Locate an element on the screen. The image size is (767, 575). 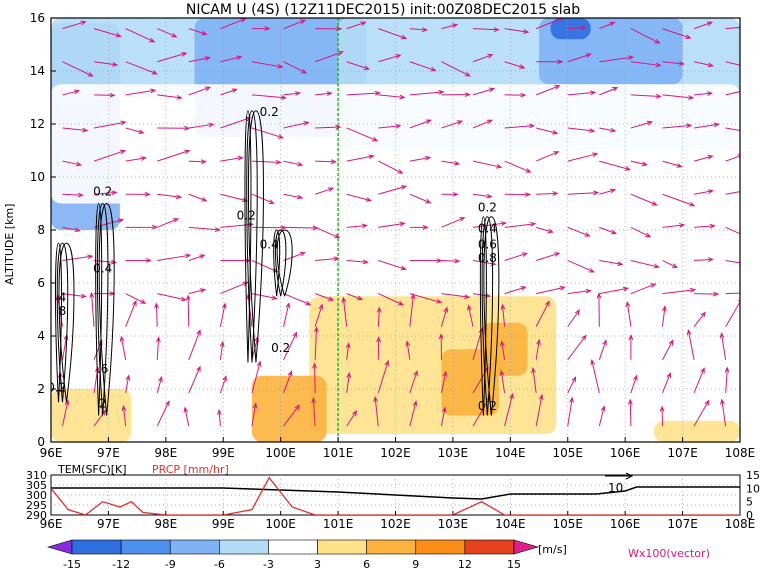
colorbar-tick-label: 15 is located at coordinates (514, 564).